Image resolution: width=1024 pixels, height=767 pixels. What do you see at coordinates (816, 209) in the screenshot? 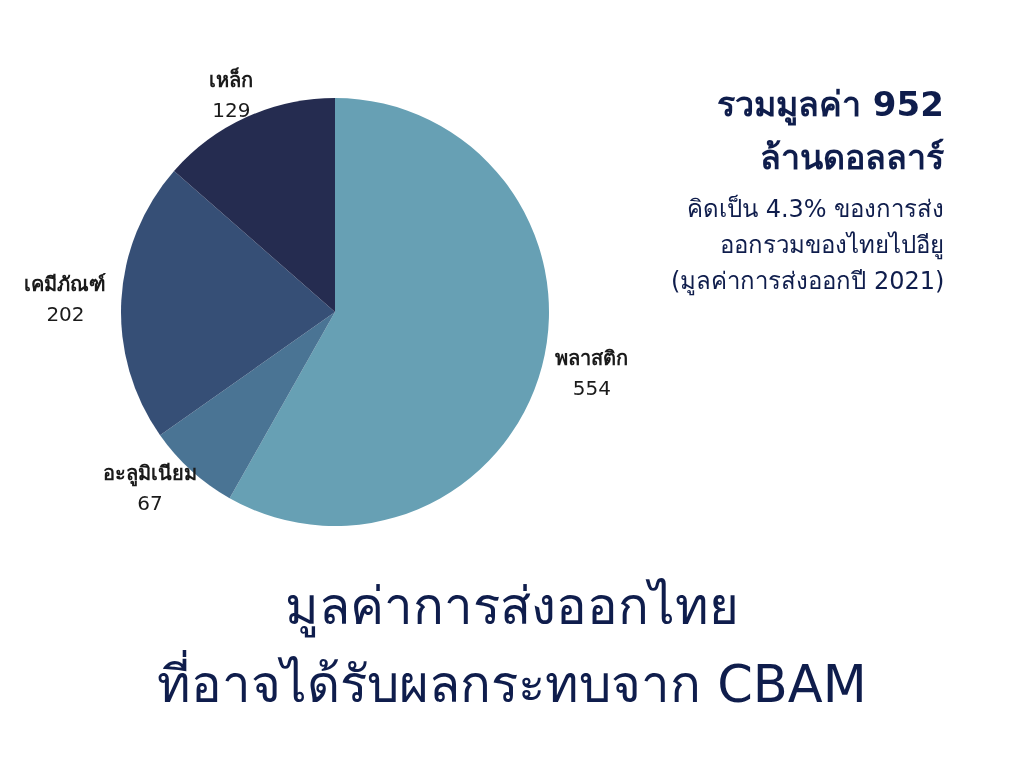
I see `annotation: คิดเป็น 4.3% ของการส่ง` at bounding box center [816, 209].